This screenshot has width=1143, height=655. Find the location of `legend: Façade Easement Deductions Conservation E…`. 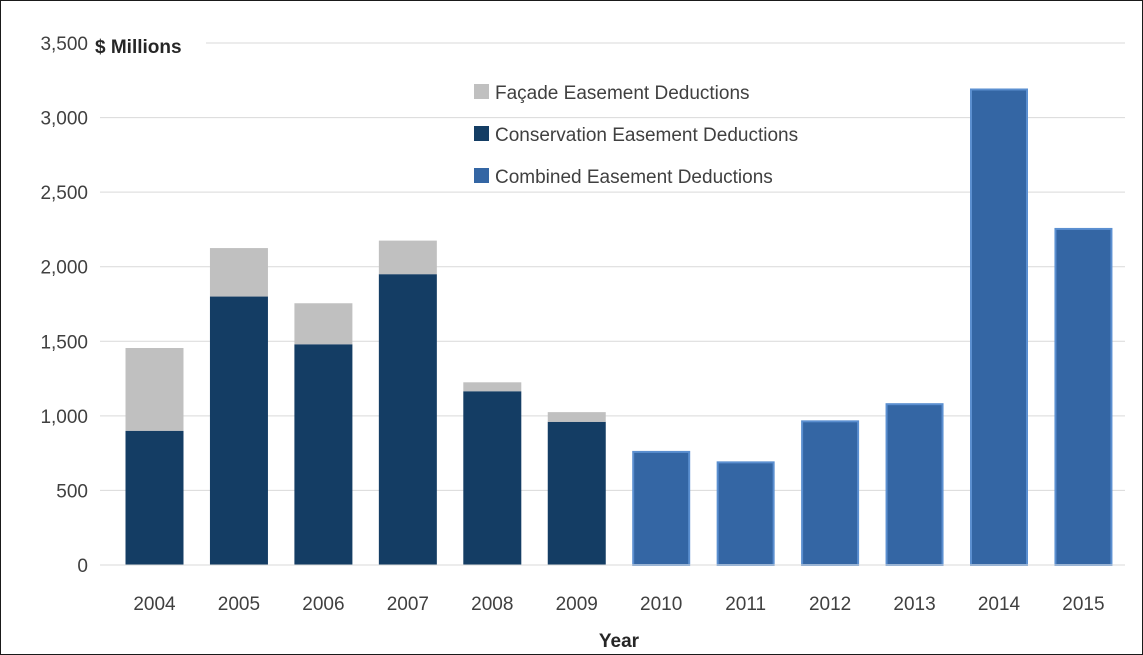

legend: Façade Easement Deductions Conservation E… is located at coordinates (636, 135).